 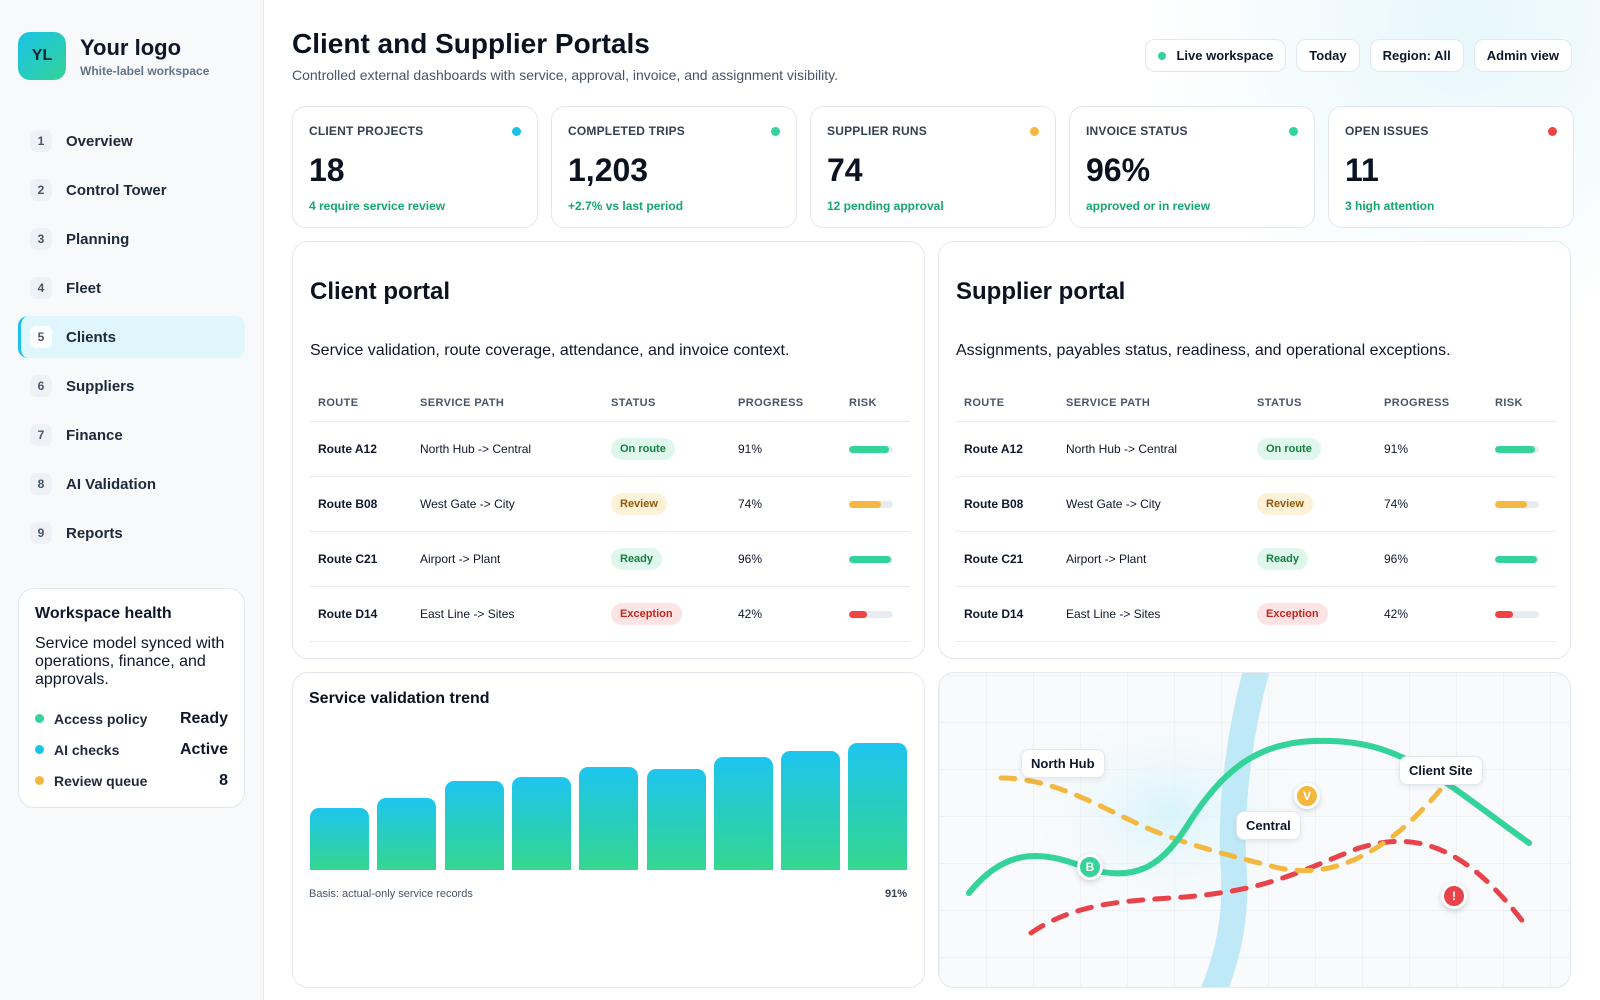 I want to click on kpi-value: 18, so click(x=327, y=170).